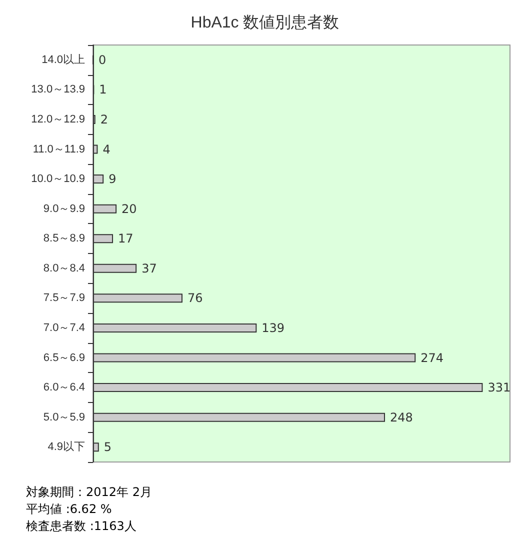  Describe the element at coordinates (102, 59) in the screenshot. I see `data-label: 0` at that location.